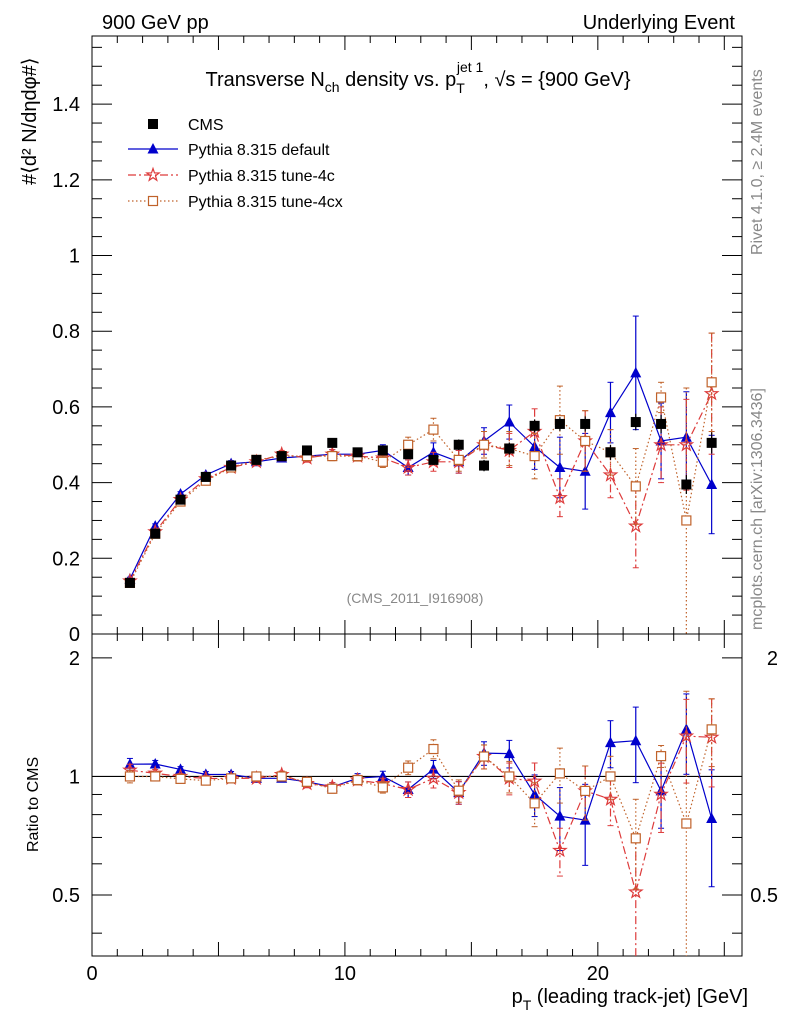 This screenshot has width=786, height=1024. Describe the element at coordinates (91, 974) in the screenshot. I see `x-tick-label: 0` at that location.